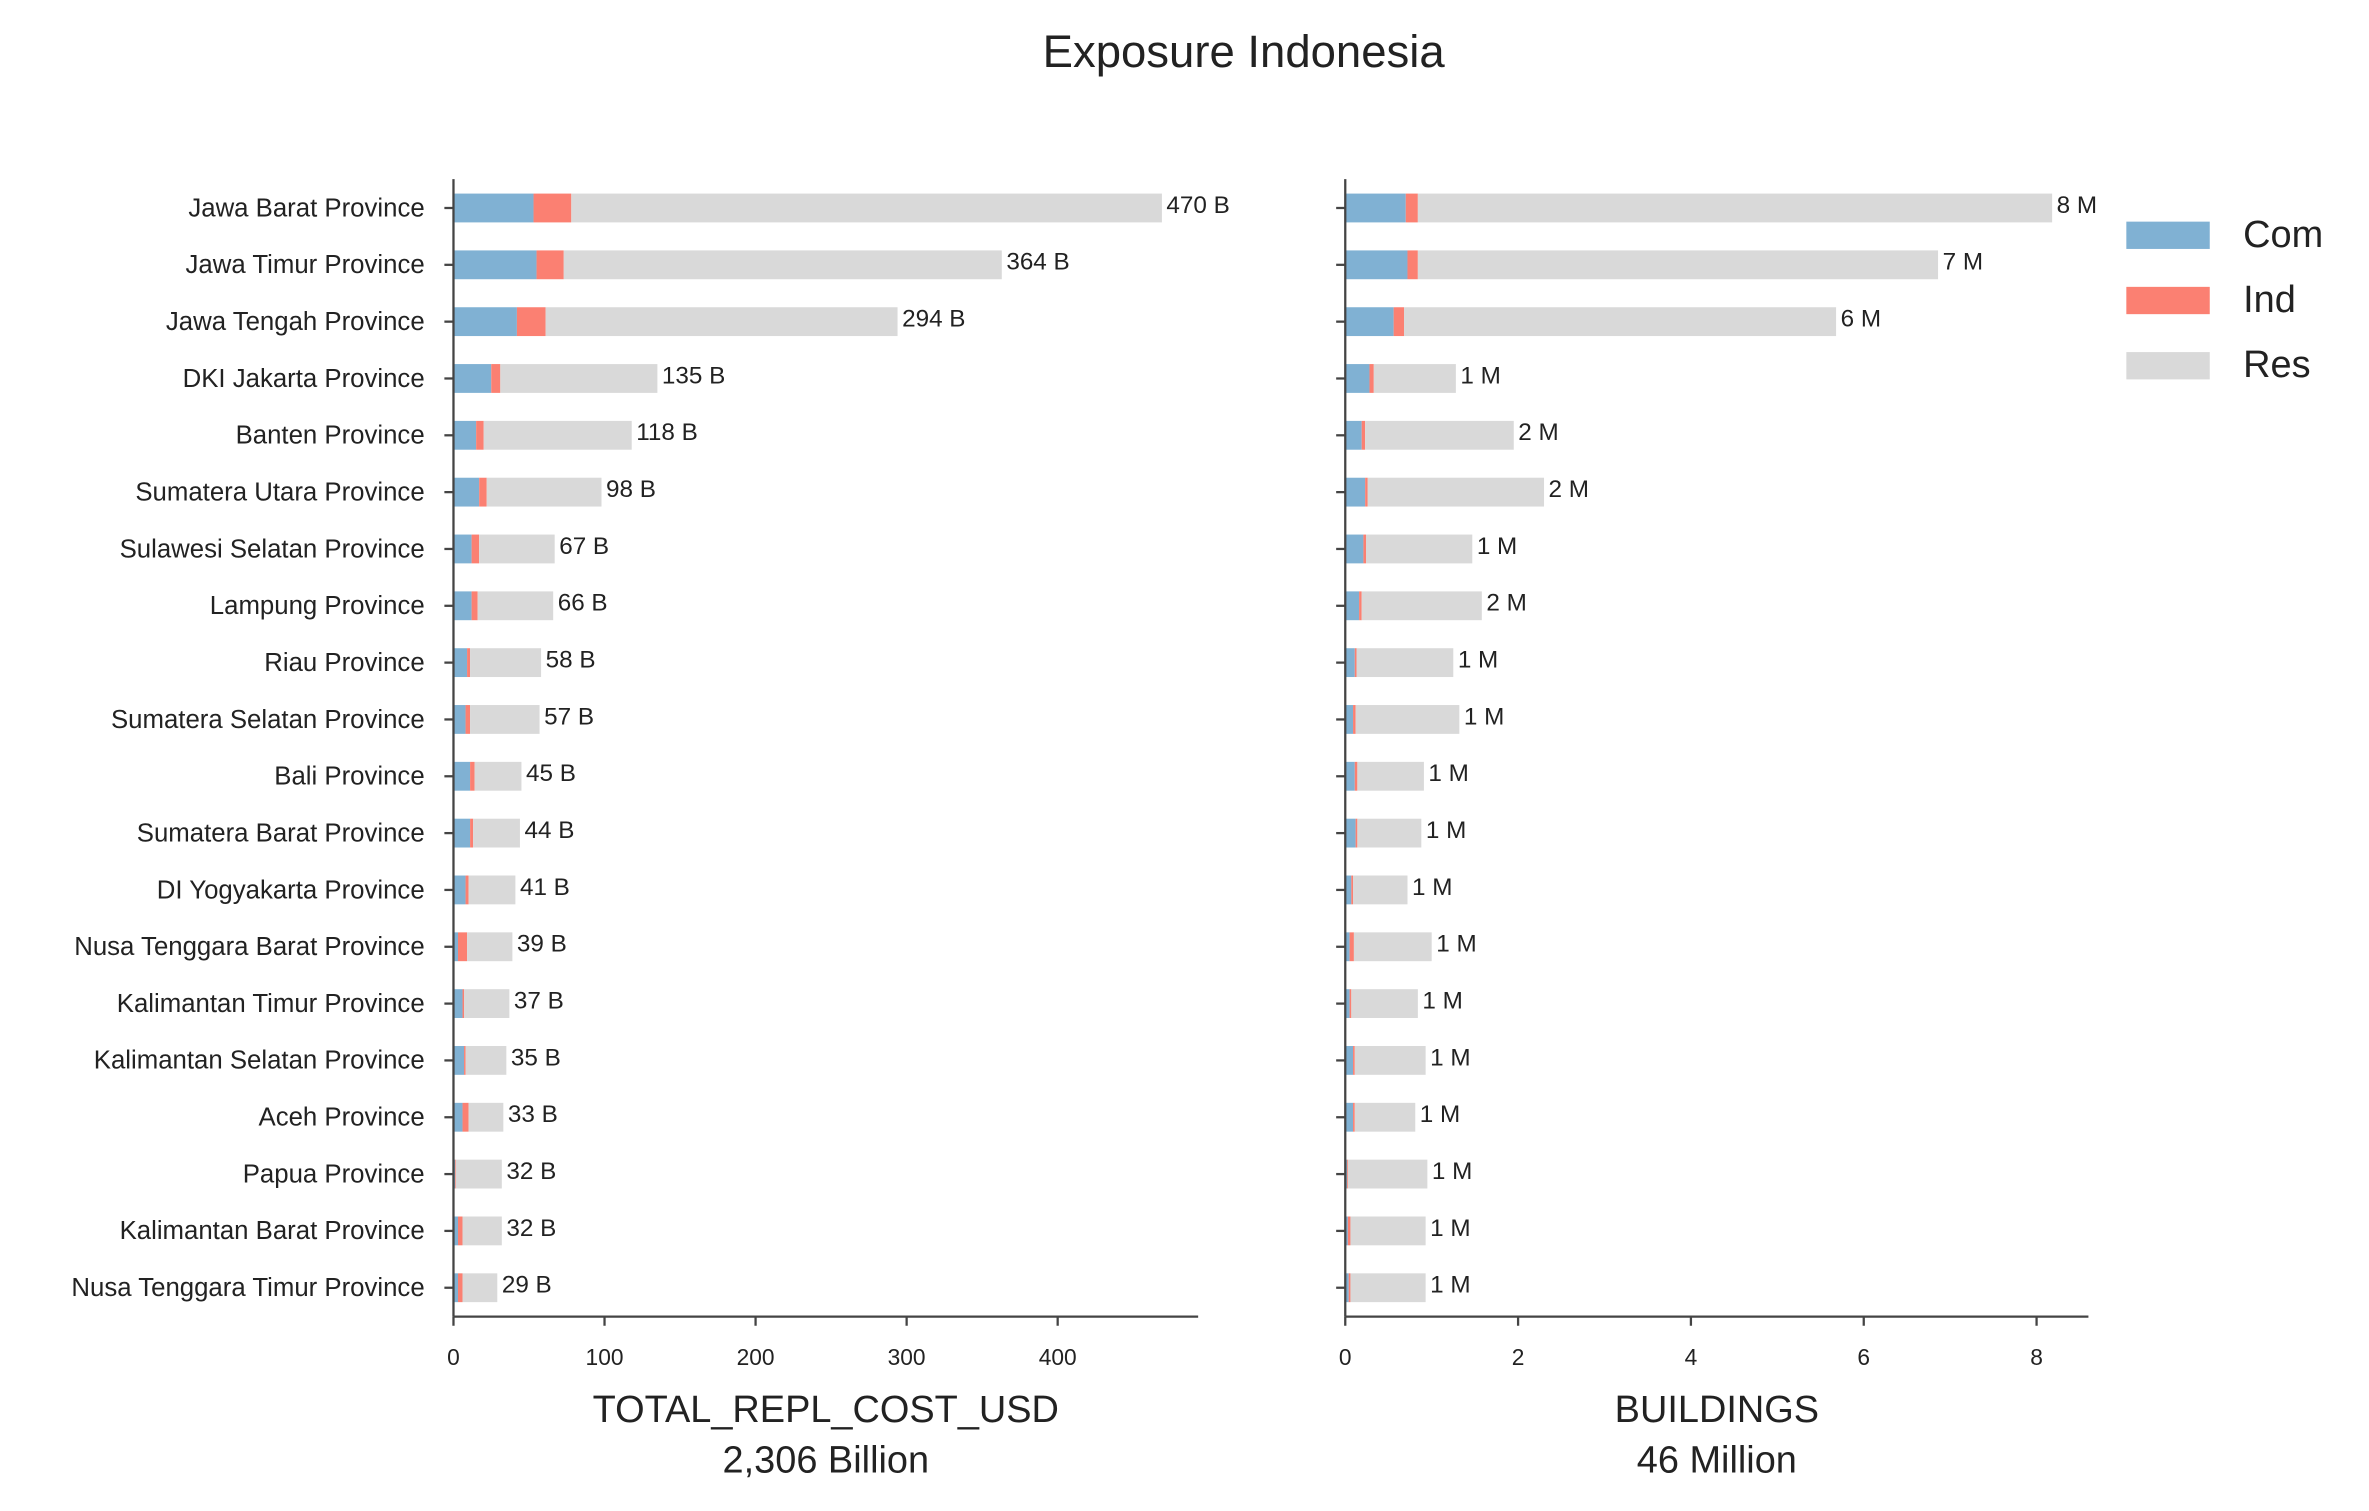  Describe the element at coordinates (272, 1231) in the screenshot. I see `y-tick-label: Kalimantan Barat Province` at that location.